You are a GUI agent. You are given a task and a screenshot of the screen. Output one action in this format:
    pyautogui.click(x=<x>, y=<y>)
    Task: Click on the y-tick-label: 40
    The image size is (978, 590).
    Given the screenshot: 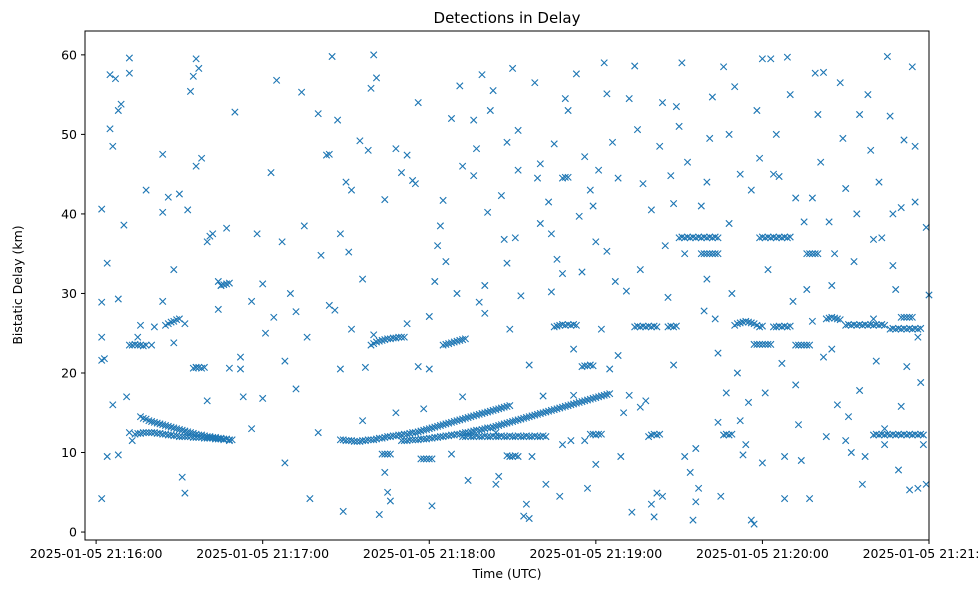 What is the action you would take?
    pyautogui.click(x=69, y=213)
    